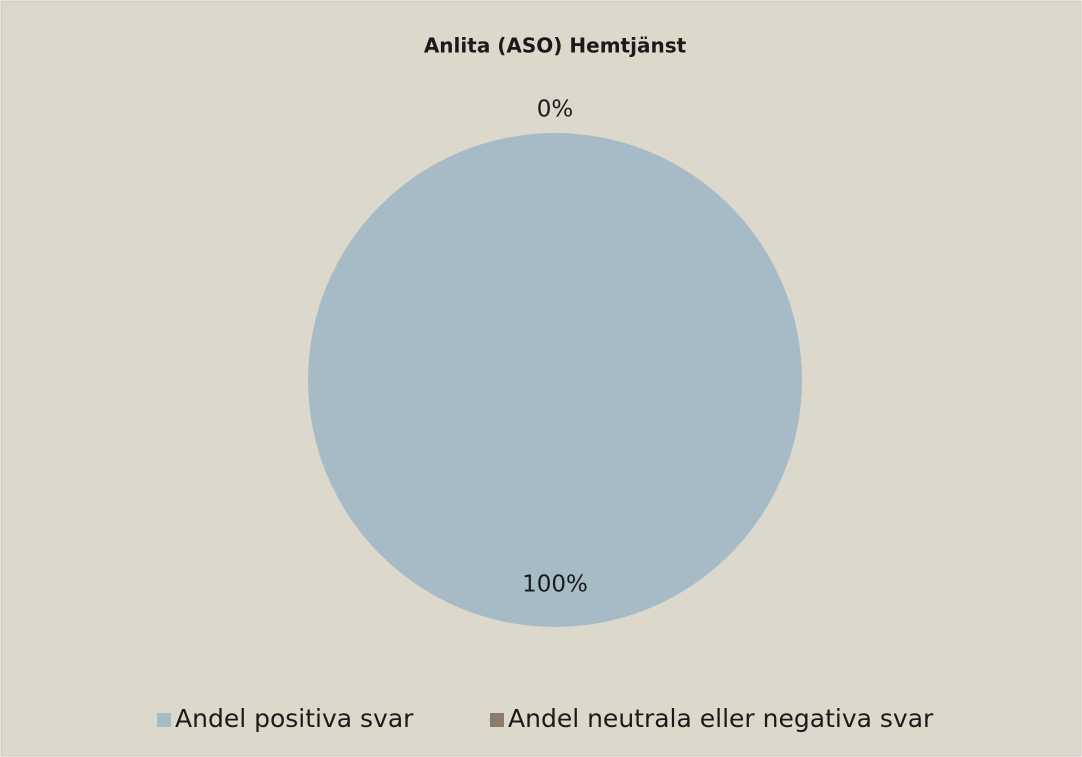 The image size is (1082, 757). I want to click on chart-title: Anlita (ASO) Hemtjänst, so click(555, 46).